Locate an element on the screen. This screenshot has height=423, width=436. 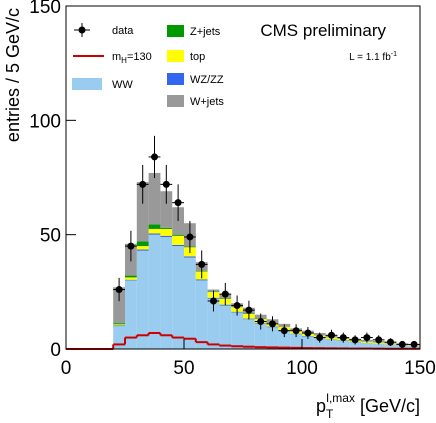
legend-label: mH=130 is located at coordinates (132, 58).